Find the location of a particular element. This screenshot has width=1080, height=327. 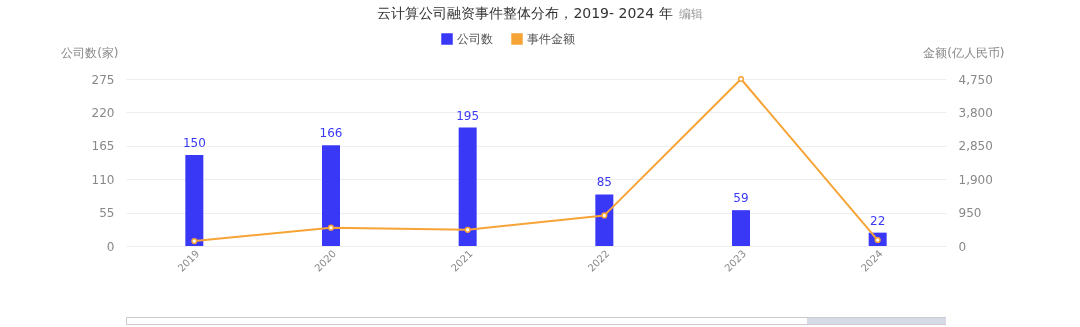

y-tick-label: 110 is located at coordinates (103, 179).